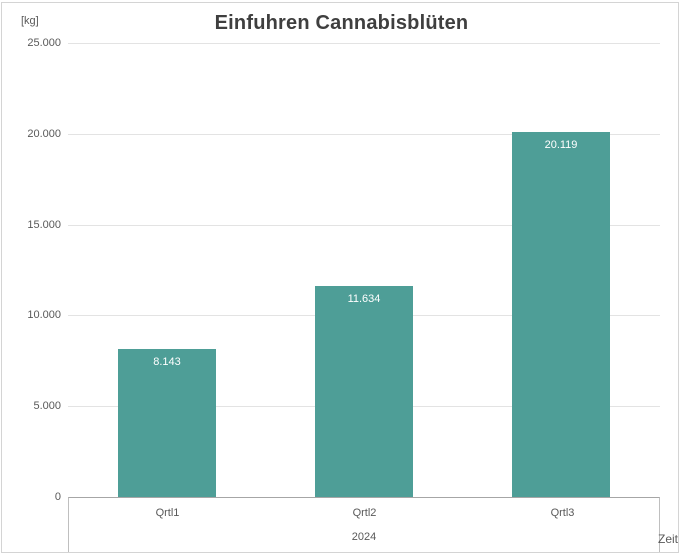  What do you see at coordinates (364, 391) in the screenshot?
I see `bar-qrtl2: 11.634` at bounding box center [364, 391].